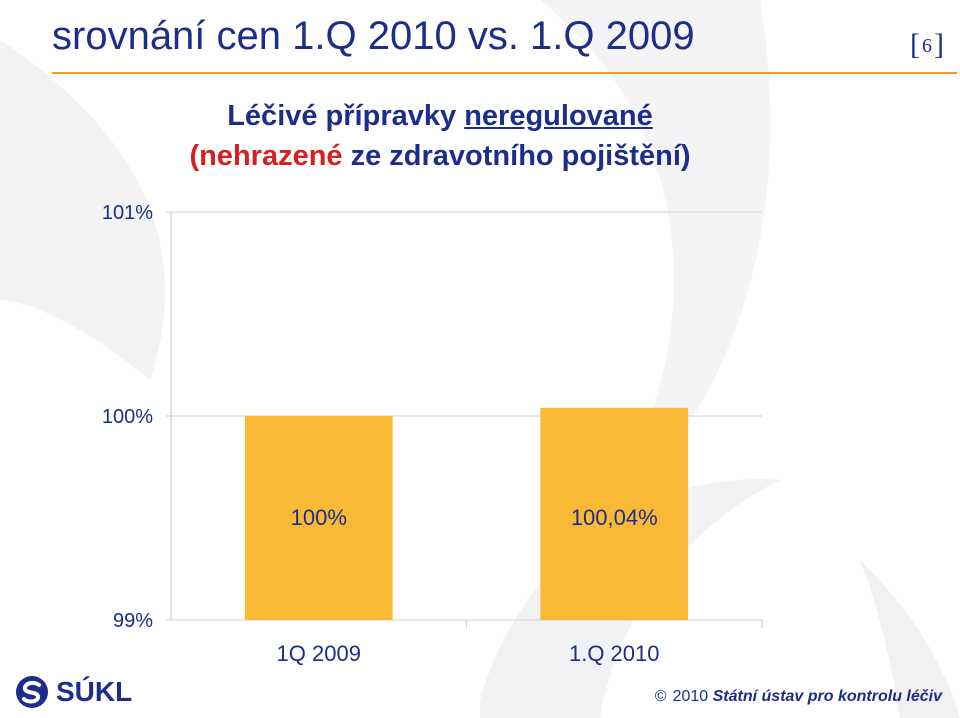 The image size is (960, 718). Describe the element at coordinates (266, 156) in the screenshot. I see `subtitle-part-red: (nehrazené` at that location.